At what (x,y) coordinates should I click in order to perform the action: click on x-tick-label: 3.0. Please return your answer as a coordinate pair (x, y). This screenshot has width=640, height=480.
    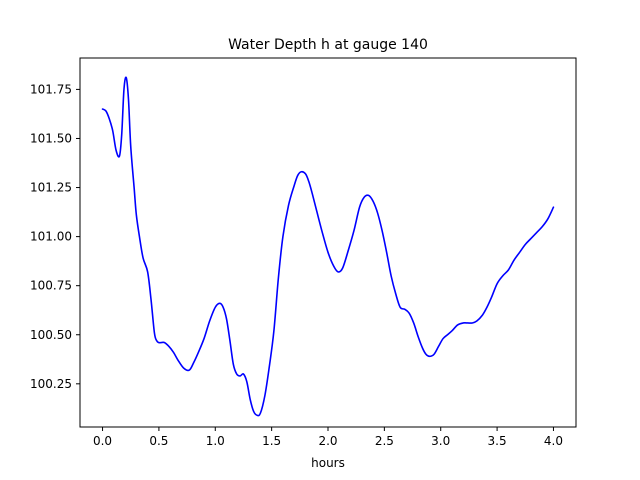
    Looking at the image, I should click on (440, 441).